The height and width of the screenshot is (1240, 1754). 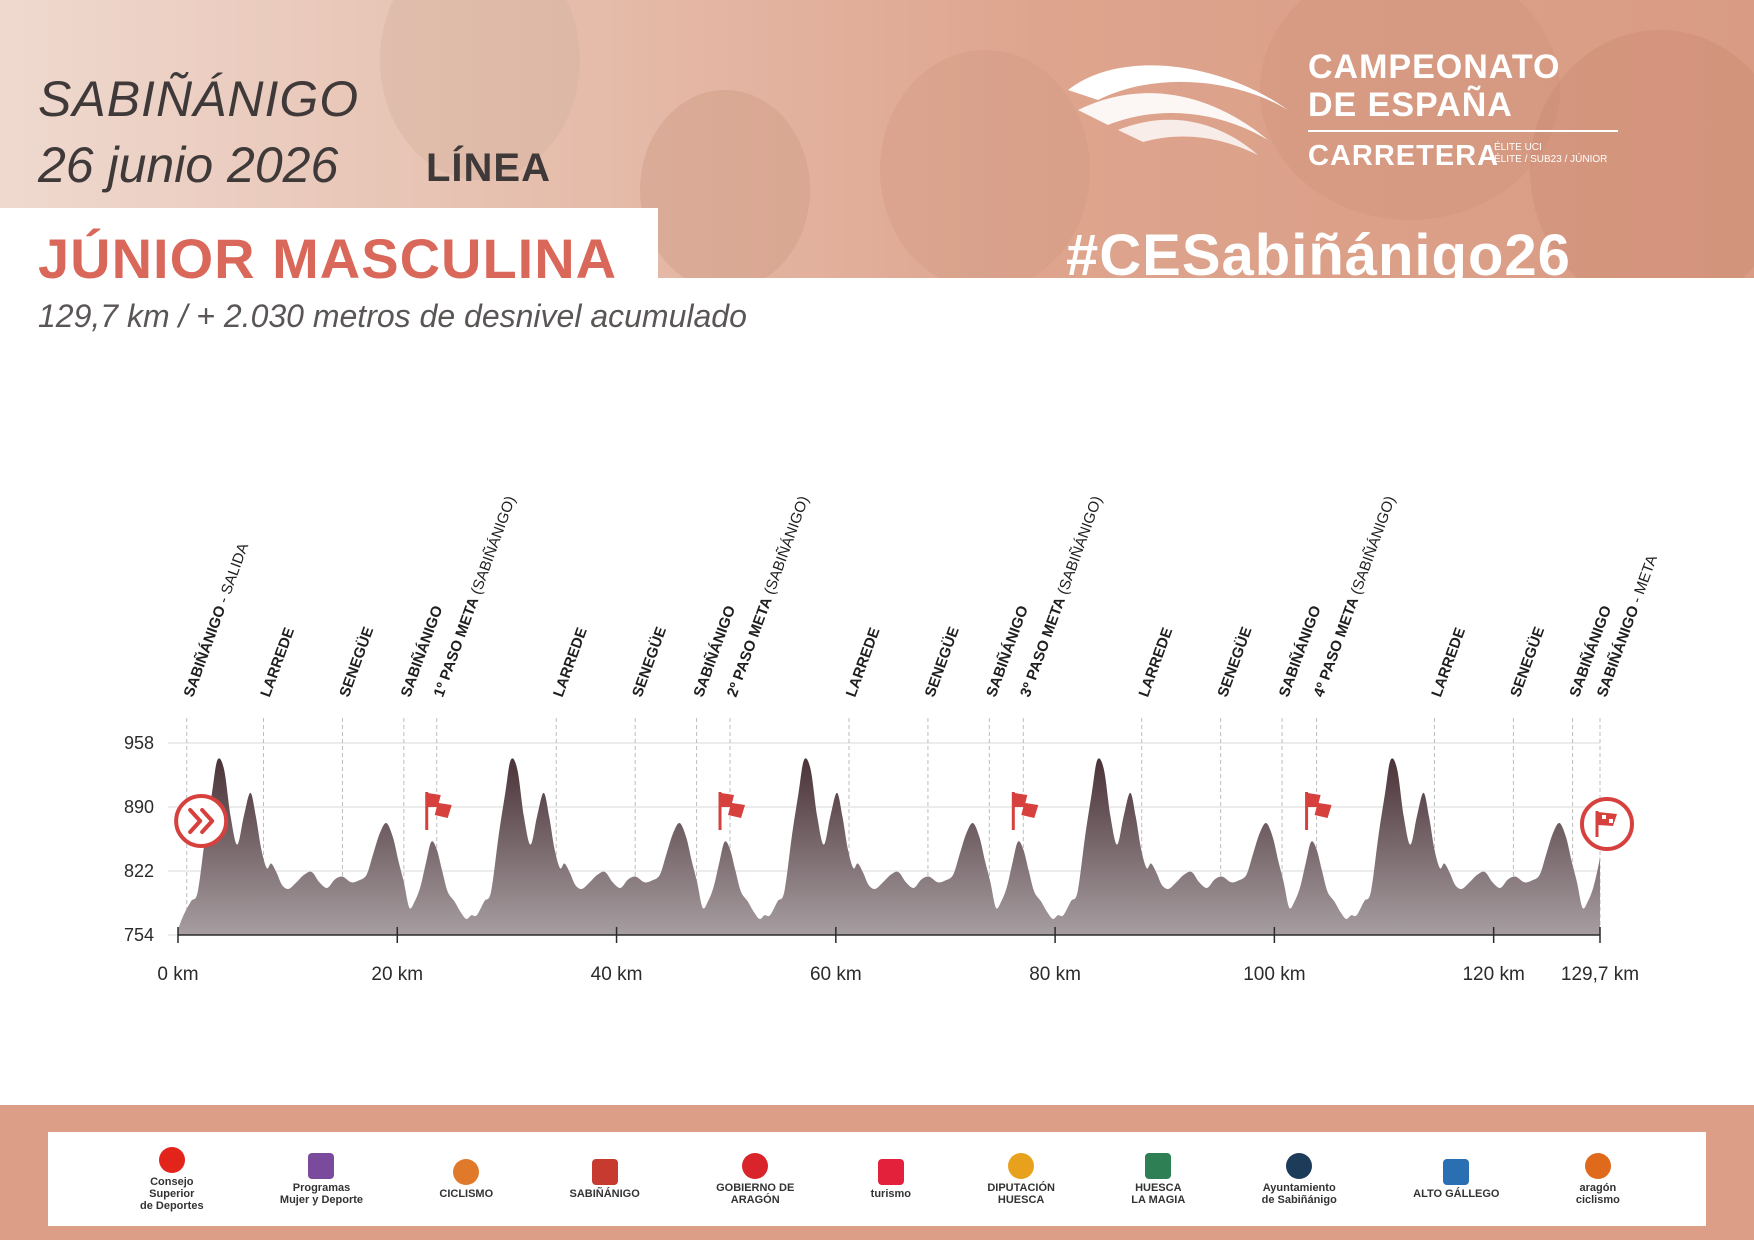 I want to click on logo-name: SABIÑÁNIGO, so click(x=604, y=1193).